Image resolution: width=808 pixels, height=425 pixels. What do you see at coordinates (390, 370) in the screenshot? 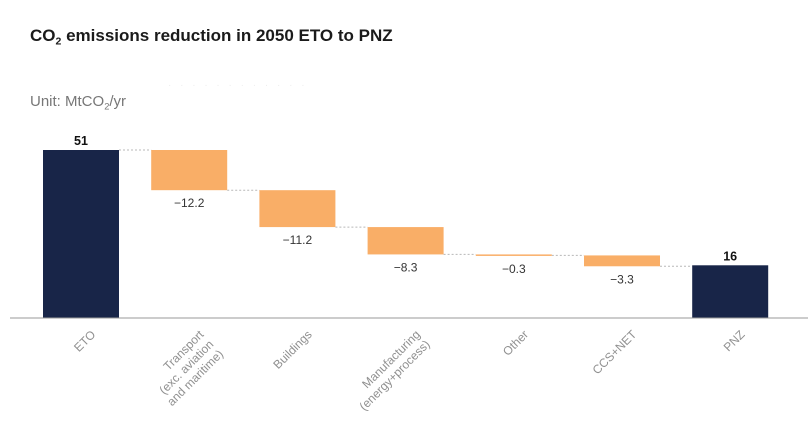
I see `category-label-manufacturing: Manufacturing(energy+process)` at bounding box center [390, 370].